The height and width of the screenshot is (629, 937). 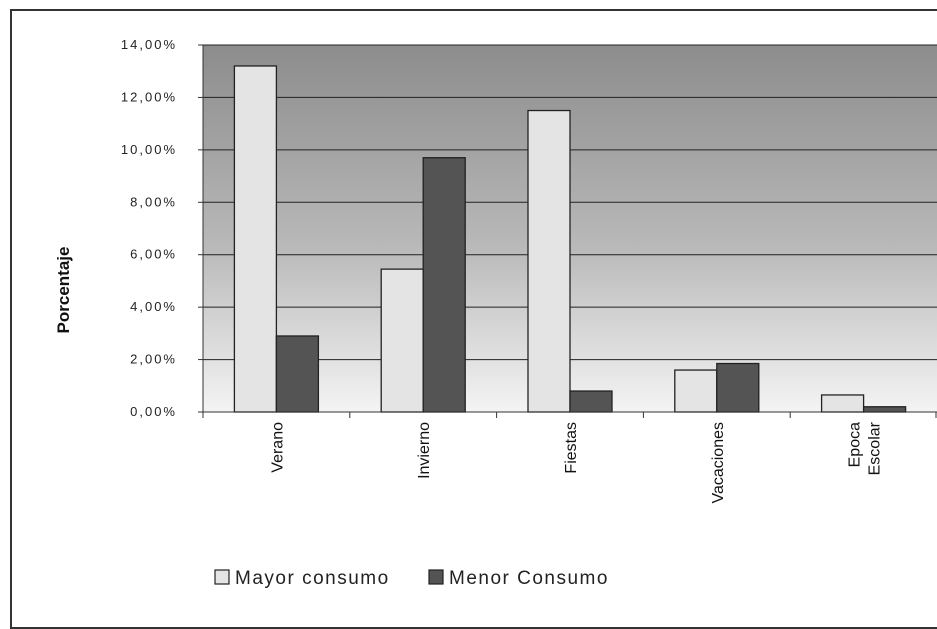 I want to click on y-tick-label: 0,00%, so click(x=153, y=411).